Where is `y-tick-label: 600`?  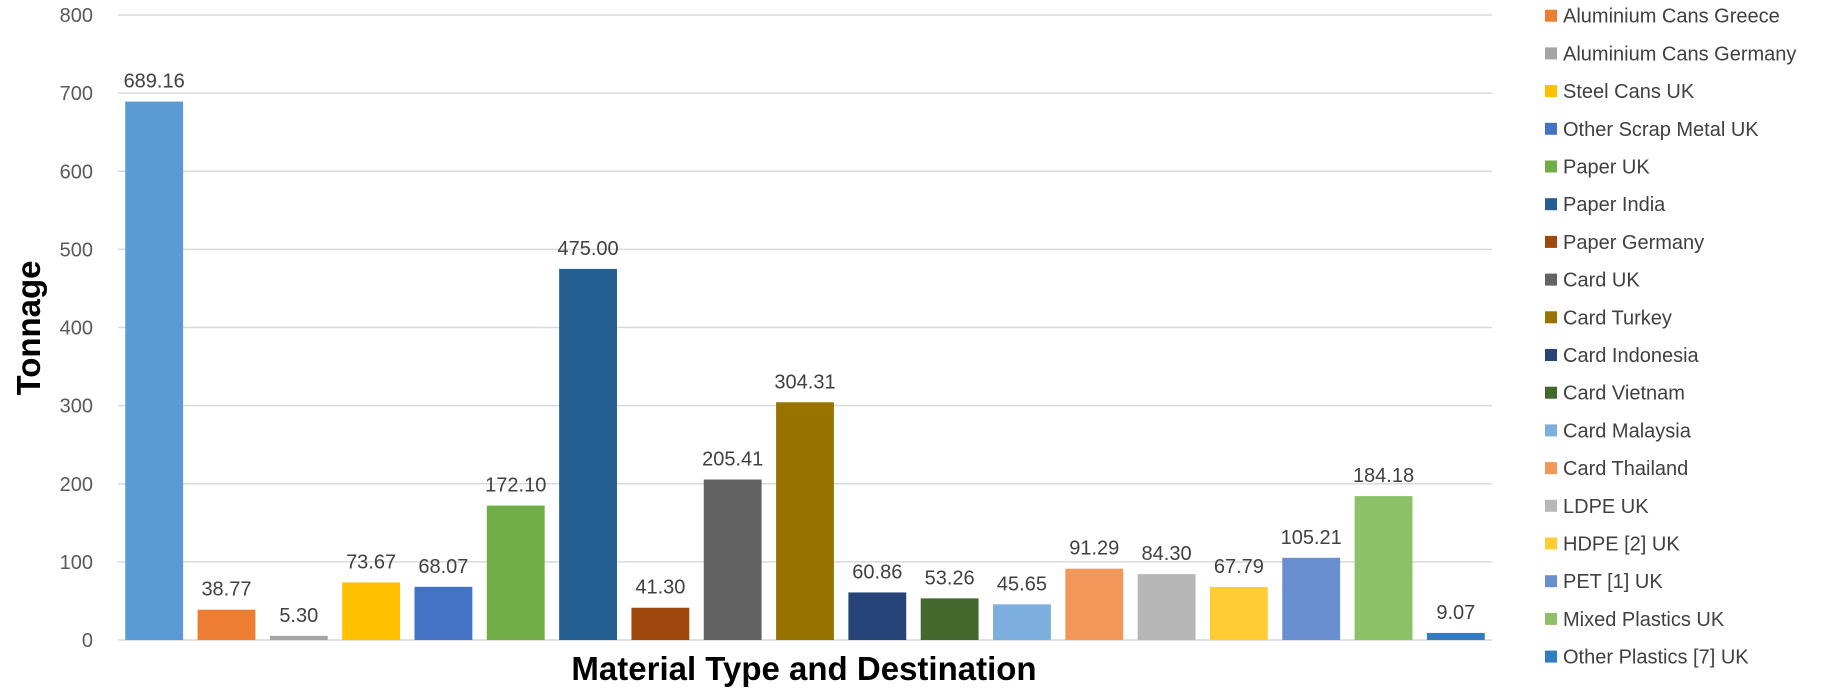
y-tick-label: 600 is located at coordinates (76, 172).